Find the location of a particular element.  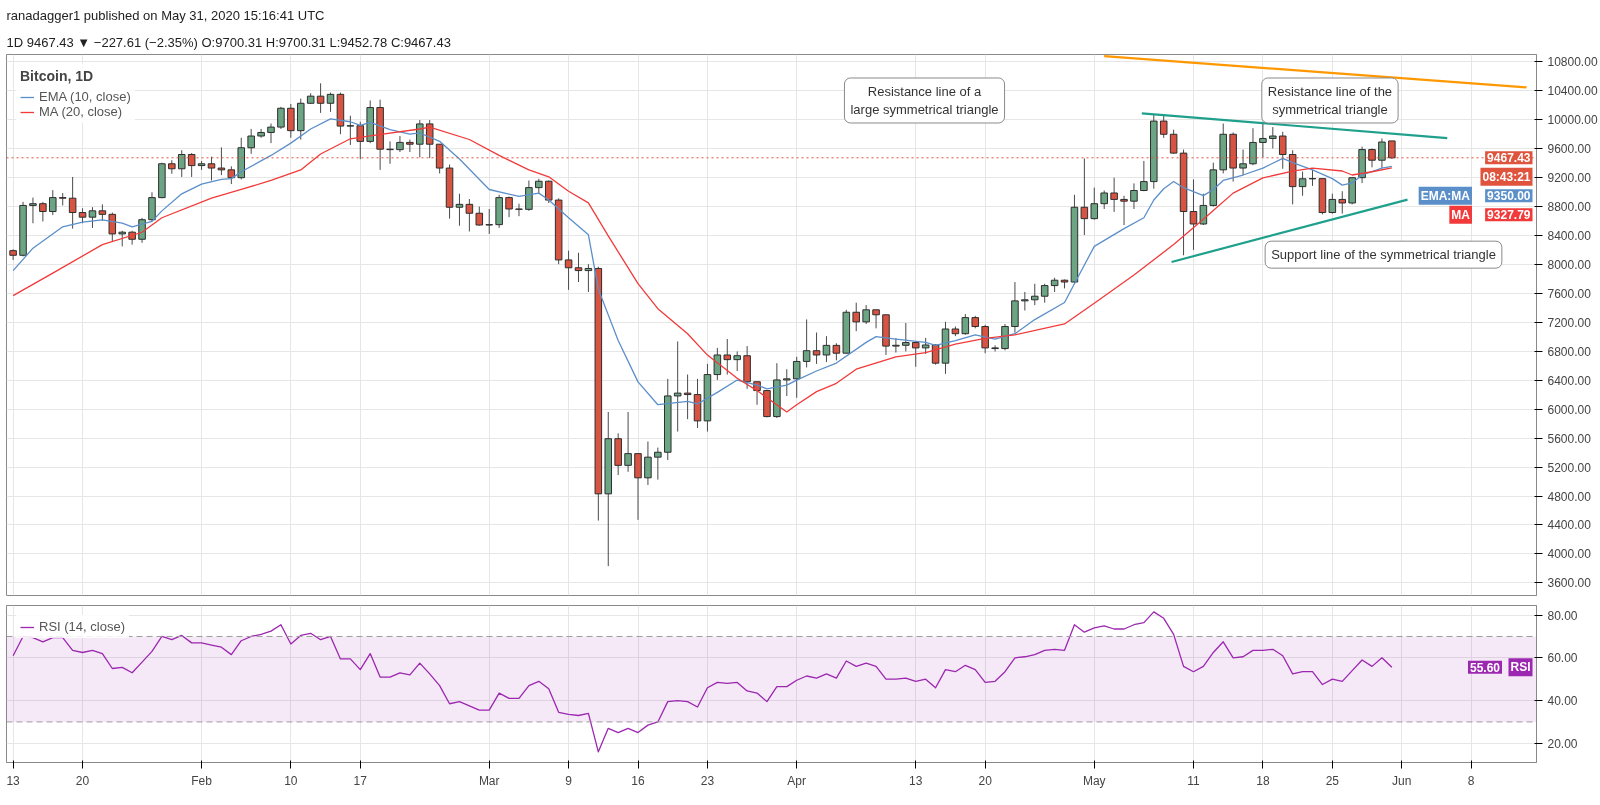

y-tick-label: 8400.00 is located at coordinates (1569, 235).